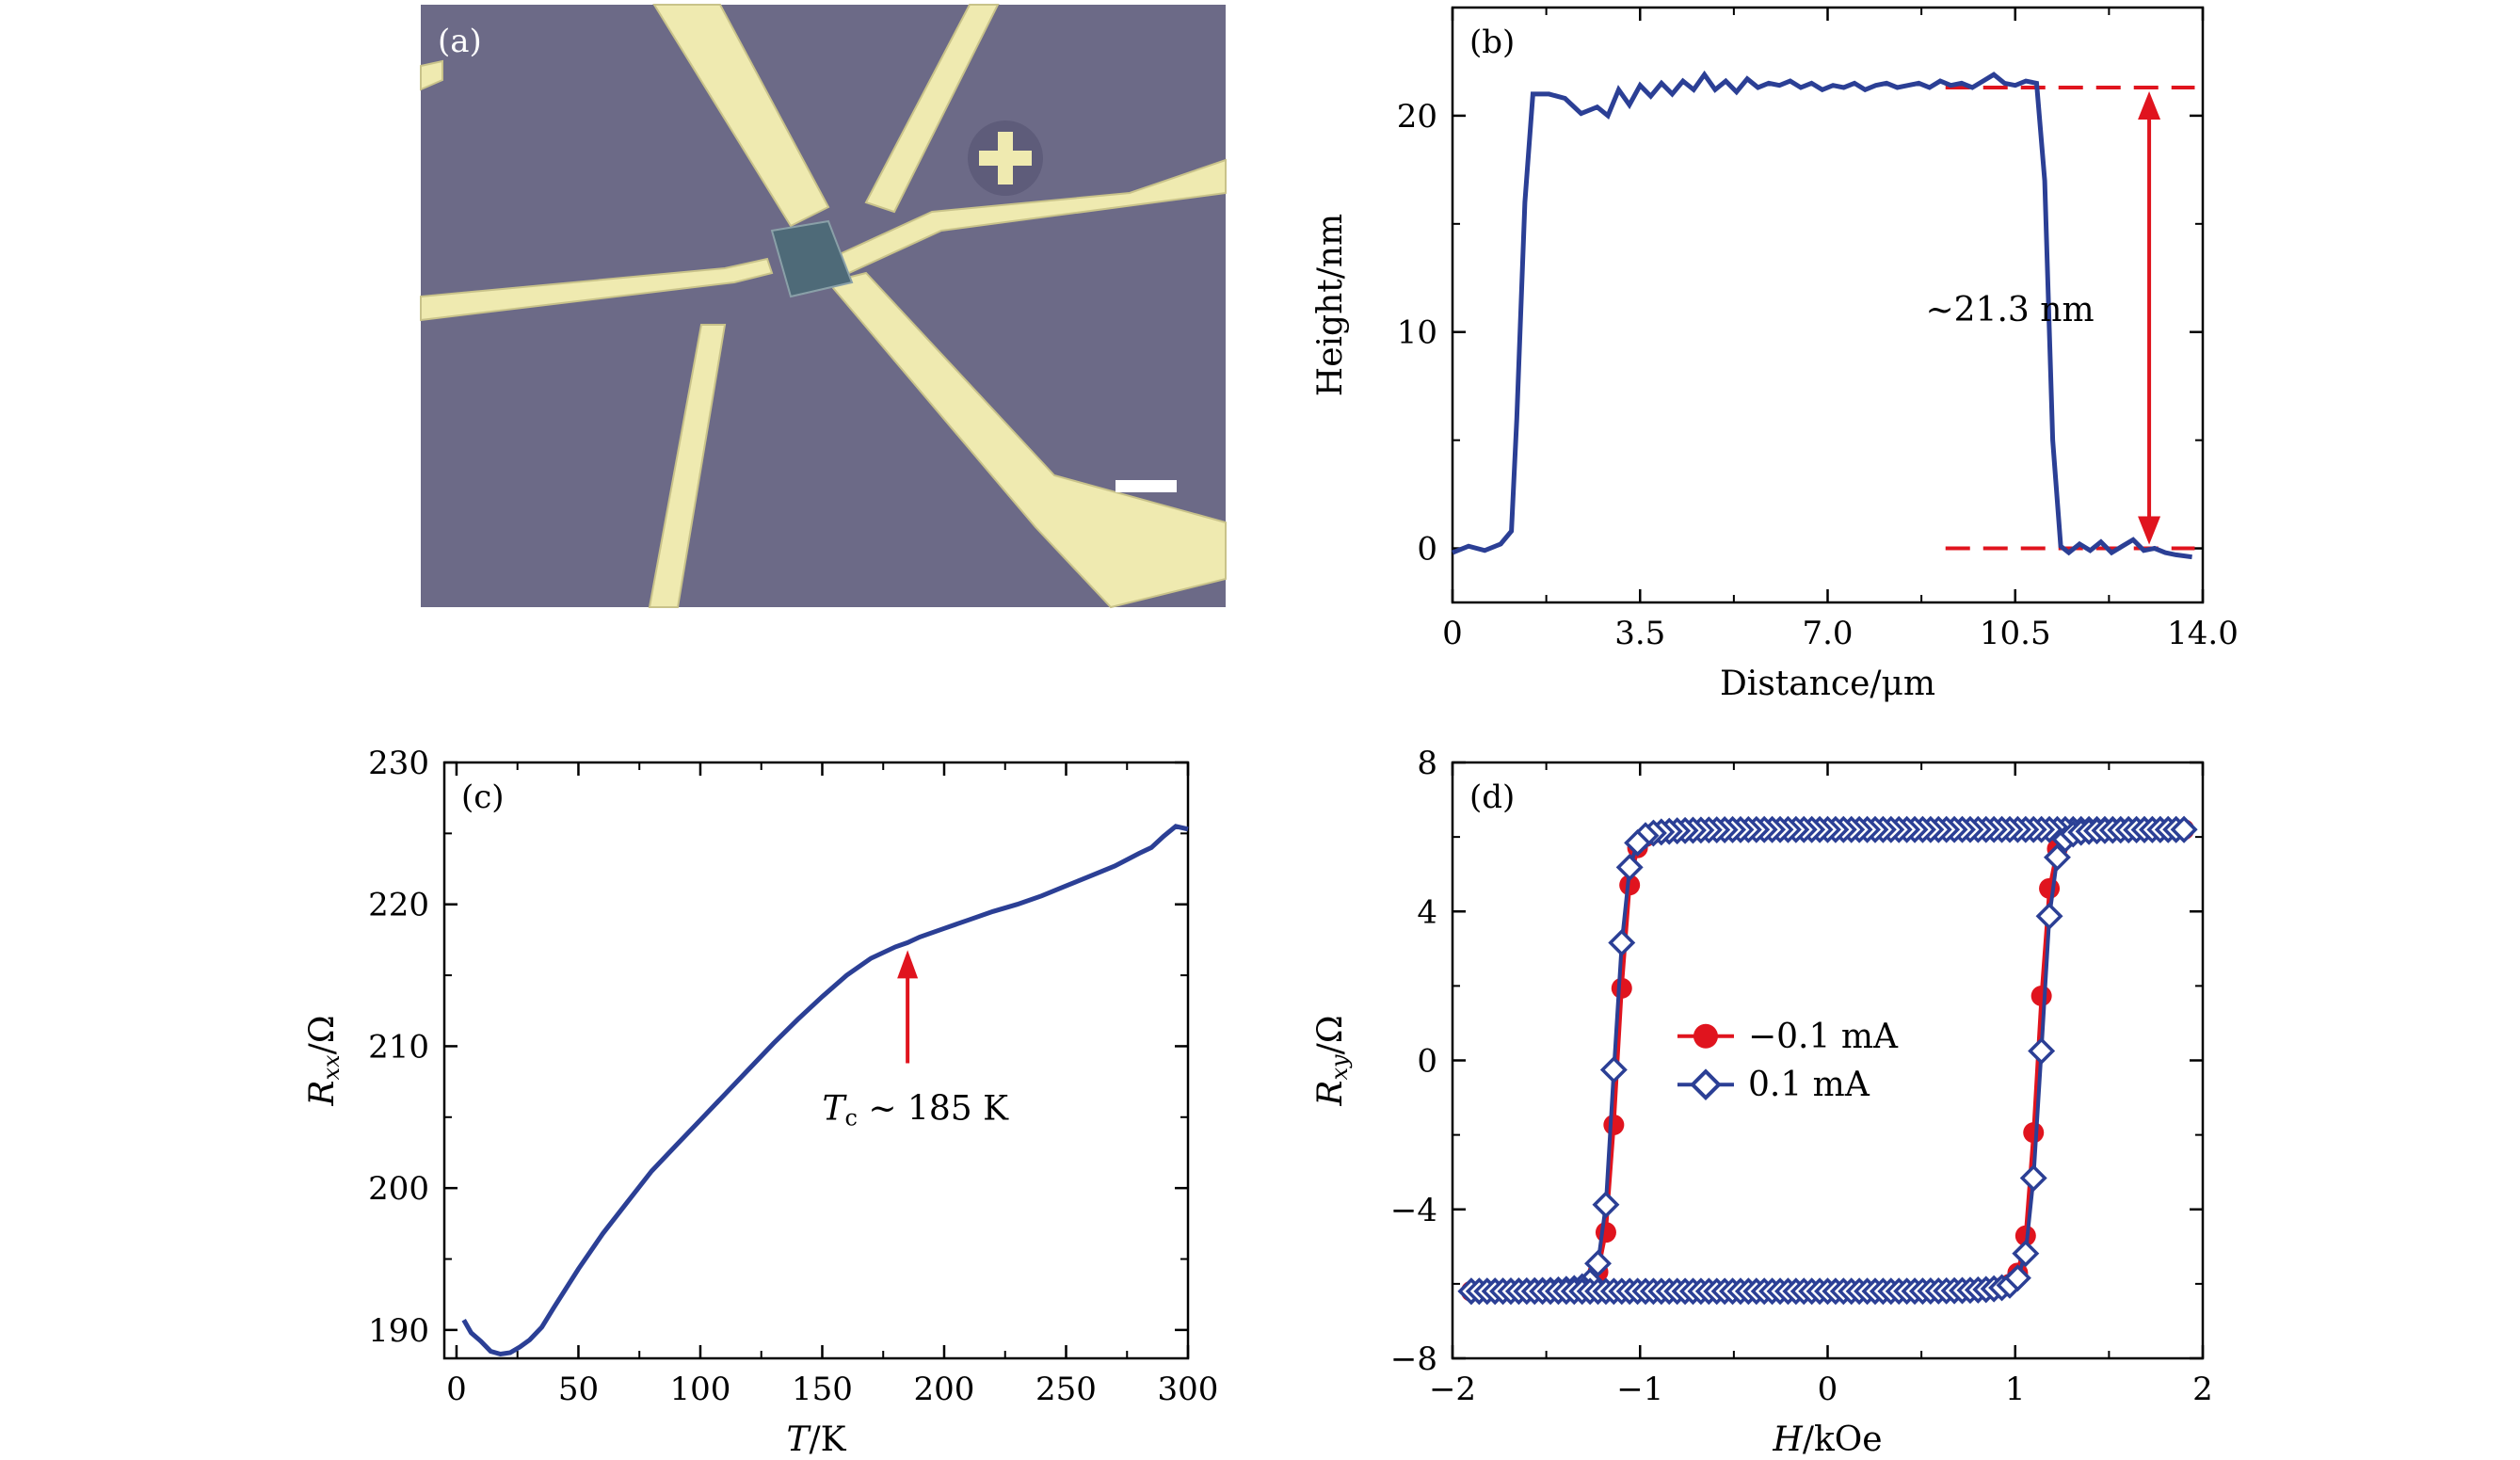  I want to click on x-tick-label: 7.0, so click(1827, 633).